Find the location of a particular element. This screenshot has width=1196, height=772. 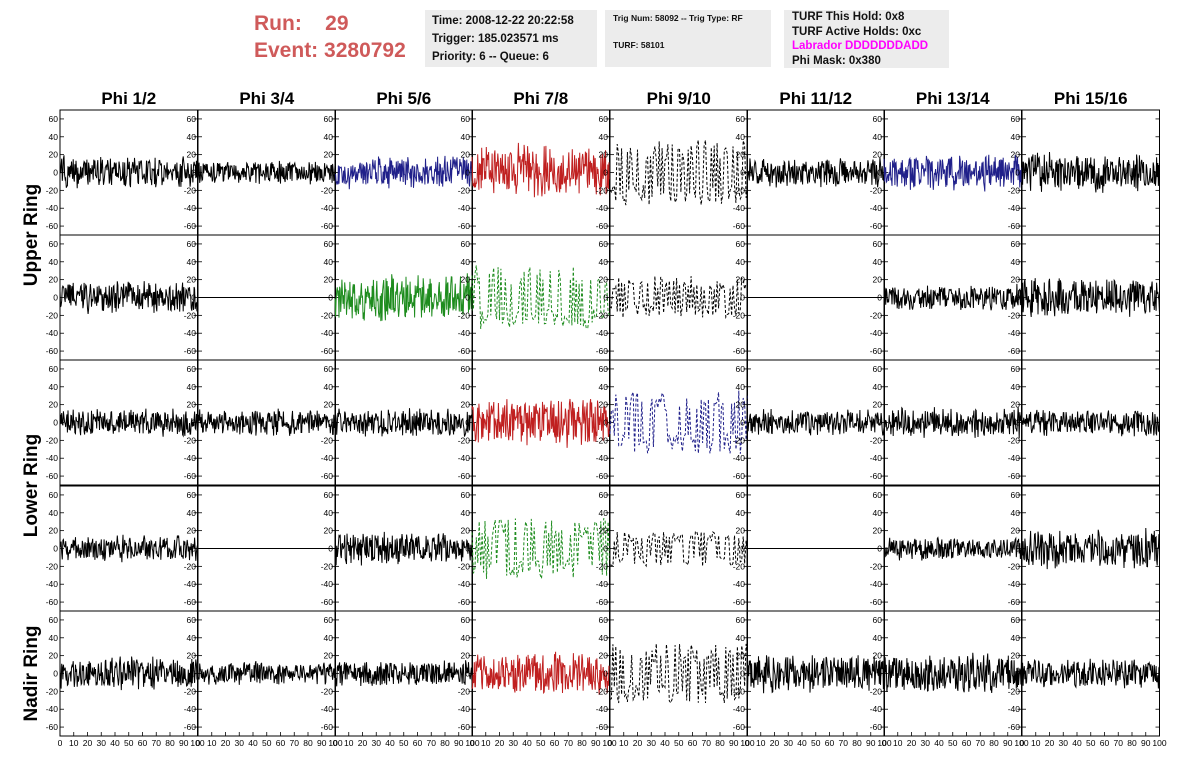

panel-r3-c6: -60 -40 -20 0 20 40 60 is located at coordinates (809, 422).